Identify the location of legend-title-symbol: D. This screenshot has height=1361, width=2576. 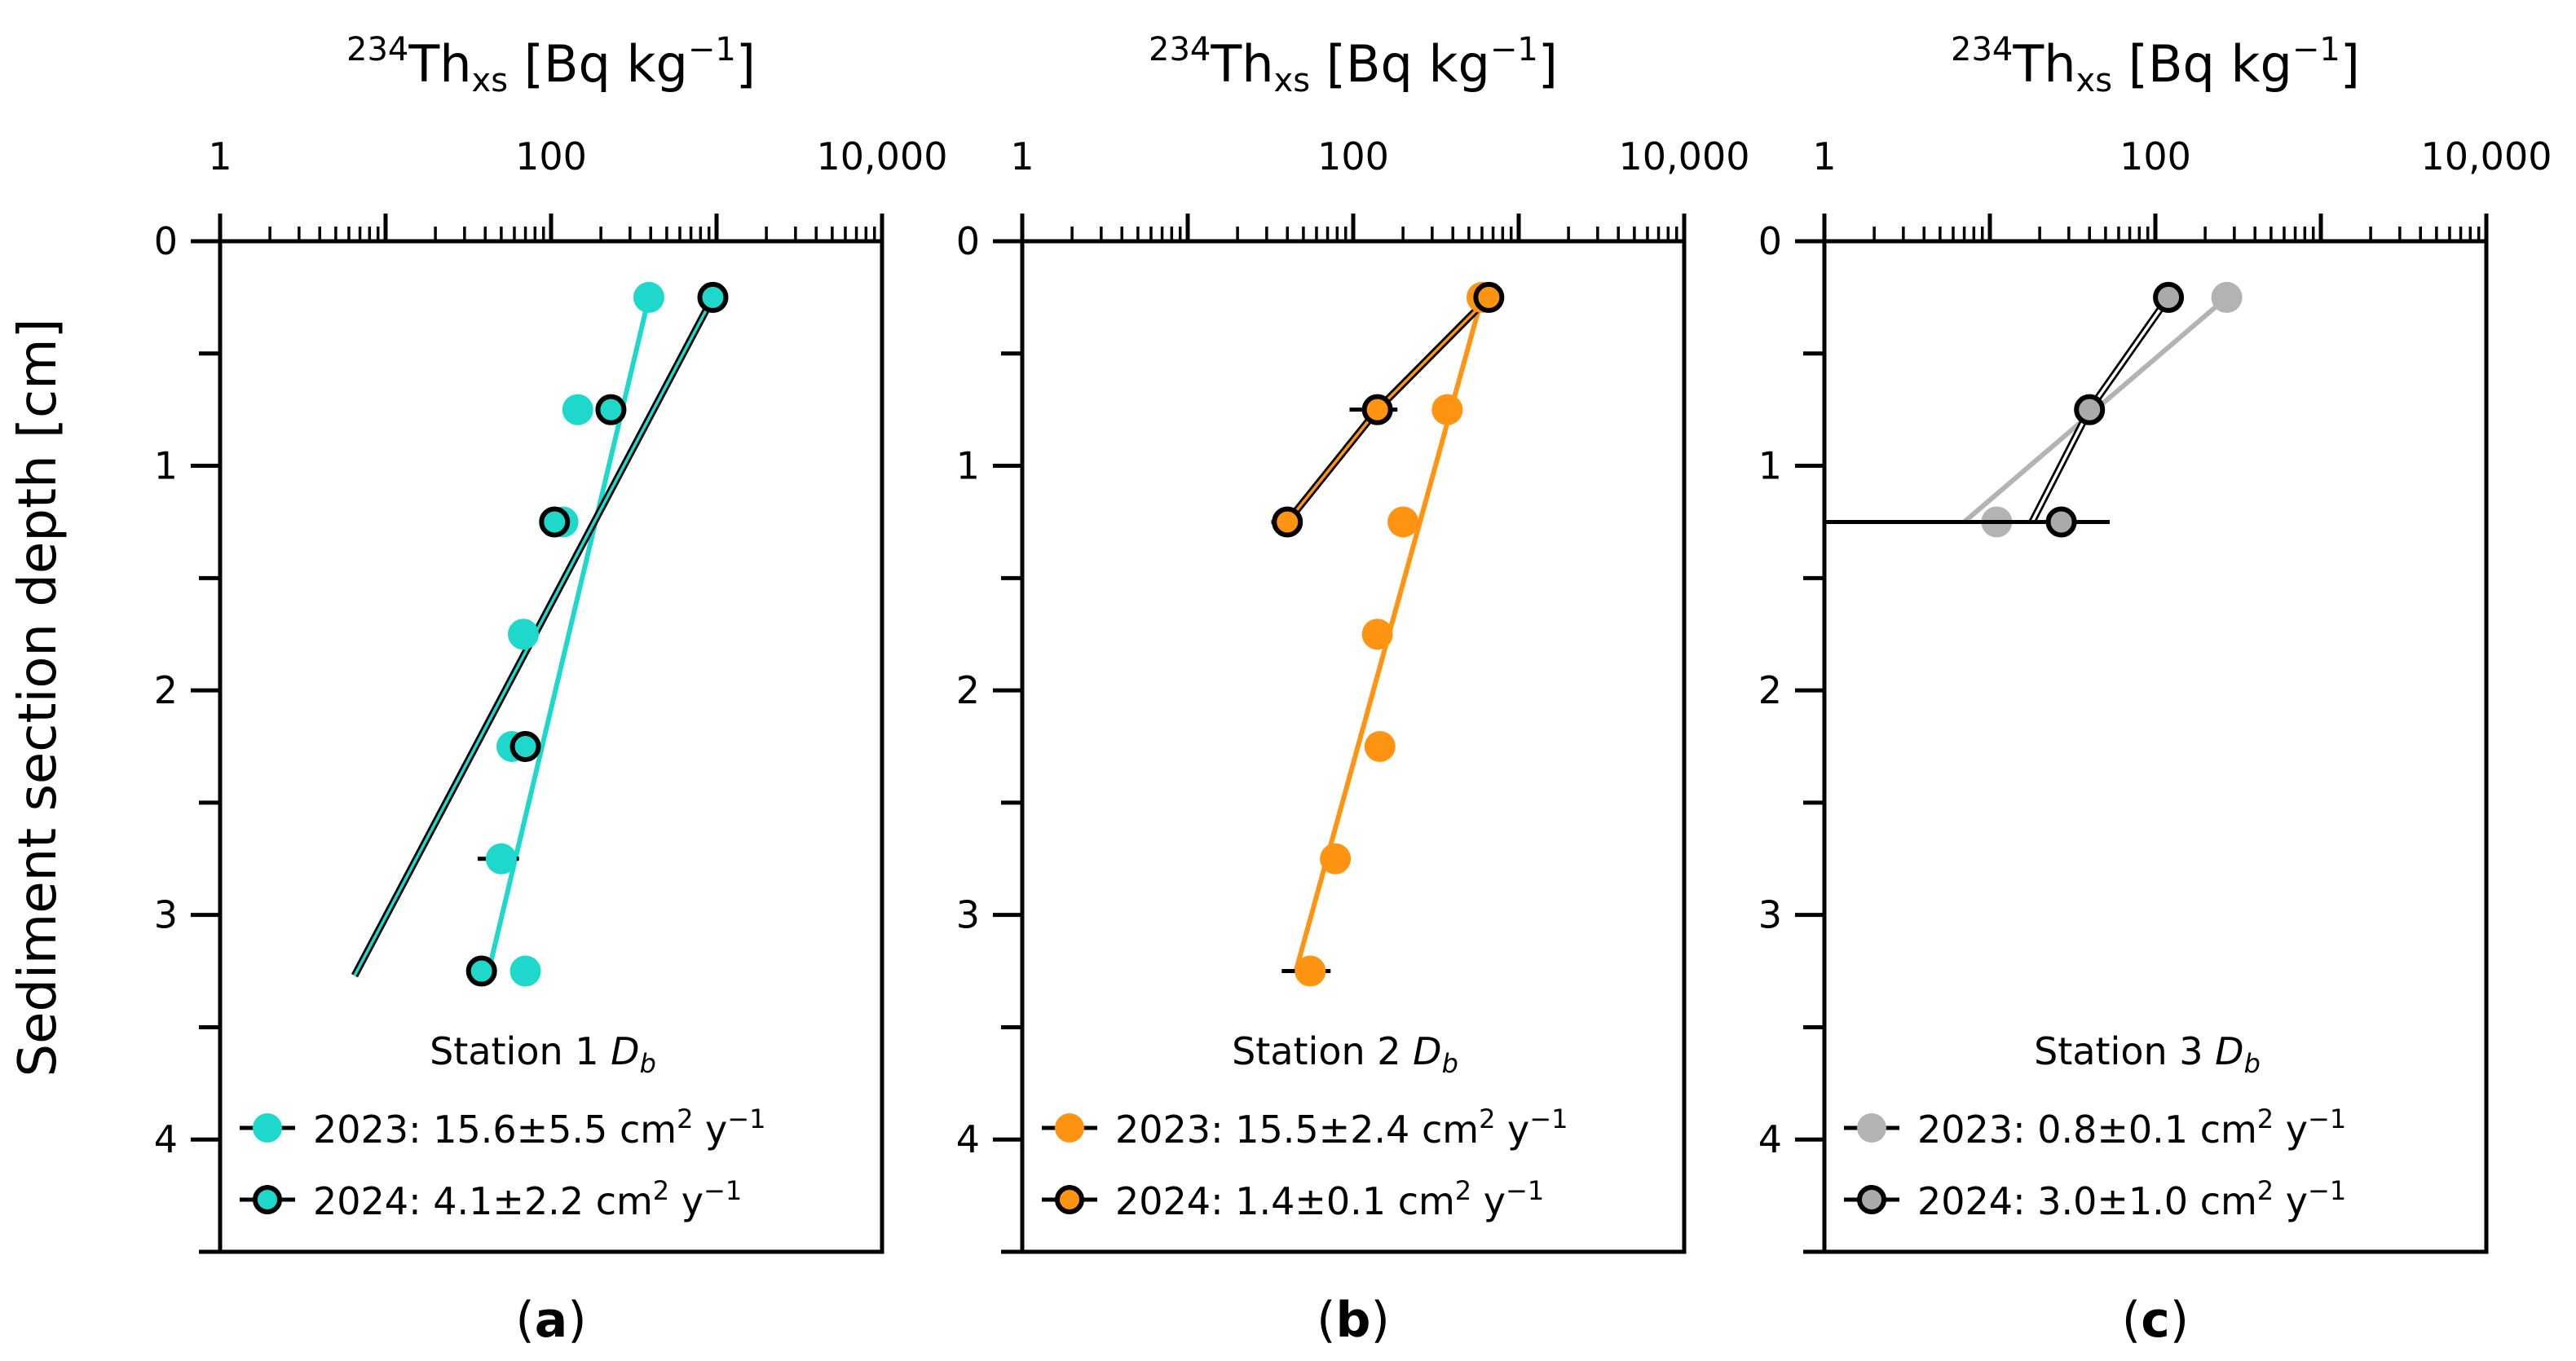
(1427, 1051).